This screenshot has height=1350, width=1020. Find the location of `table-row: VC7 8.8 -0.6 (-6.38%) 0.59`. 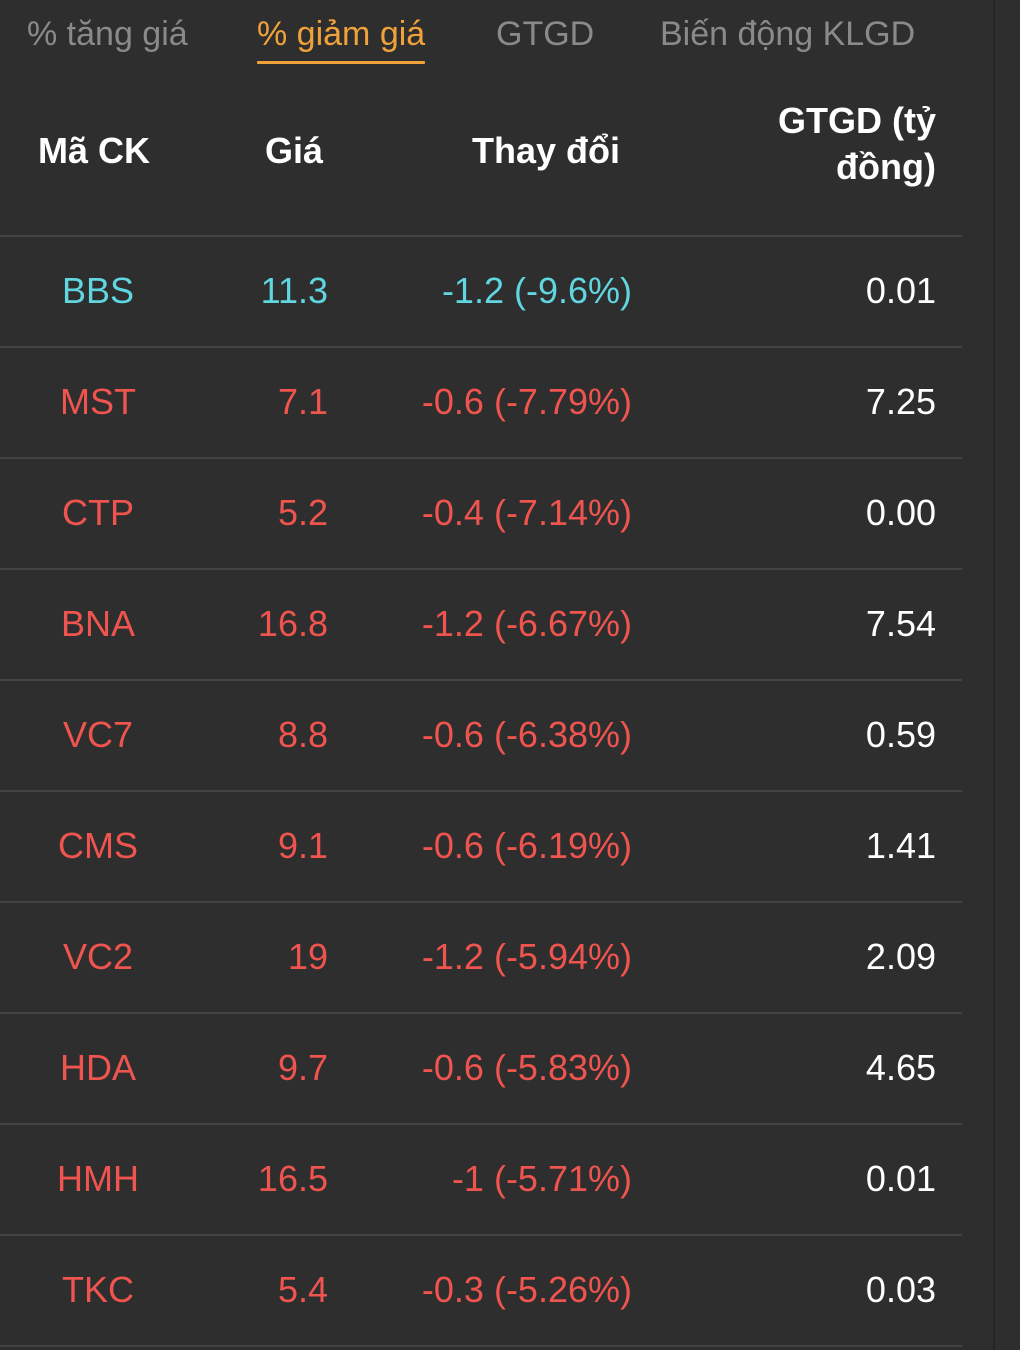

table-row: VC7 8.8 -0.6 (-6.38%) 0.59 is located at coordinates (481, 736).